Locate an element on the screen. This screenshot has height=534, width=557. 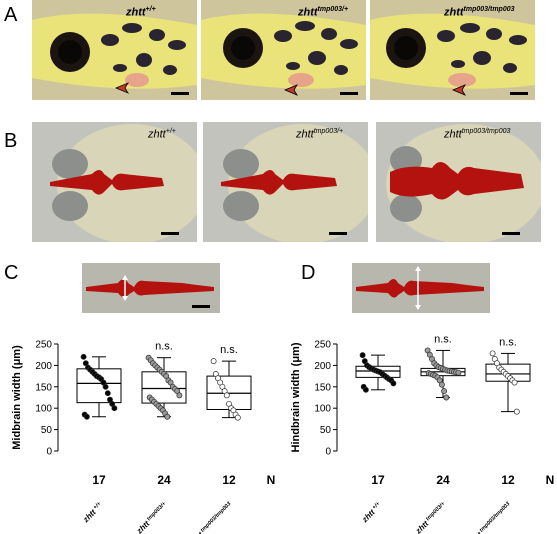
panel-a-label-2: zhtttmp003/+ is located at coordinates (323, 12).